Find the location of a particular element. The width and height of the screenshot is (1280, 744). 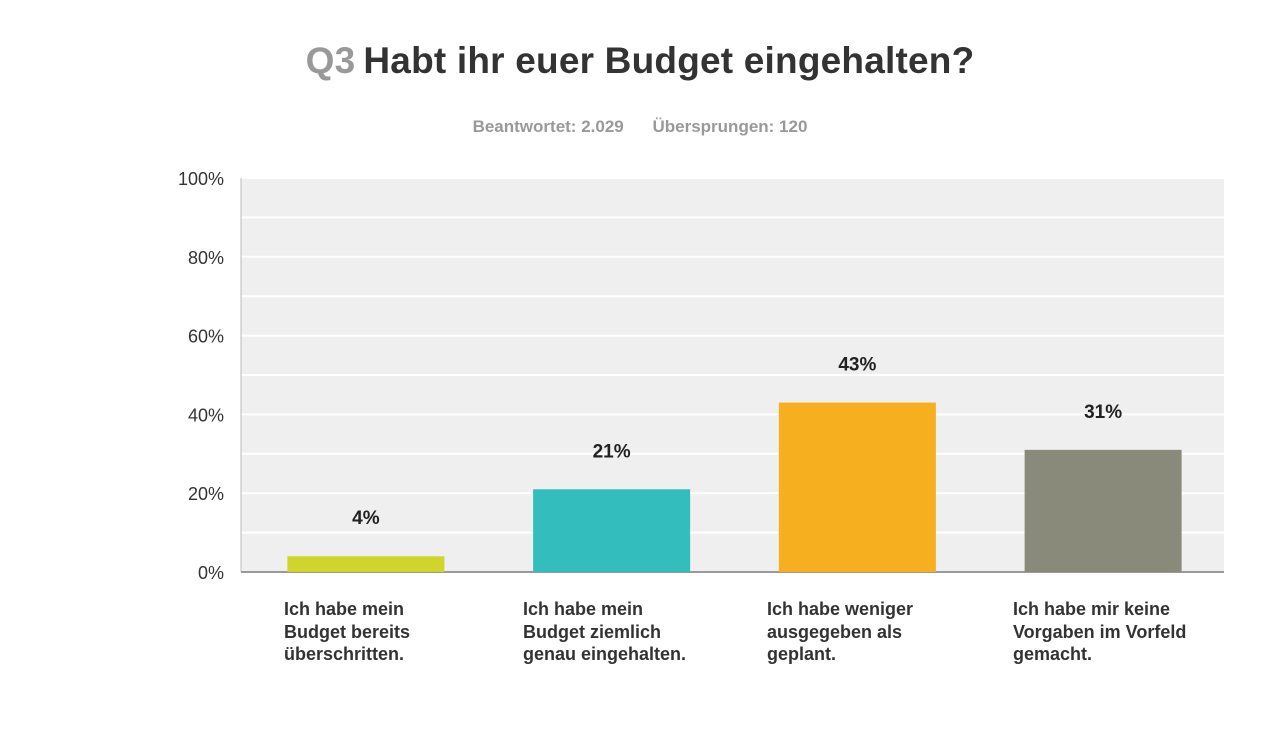

question-title: Q3 Habt ihr euer Budget eingehalten? is located at coordinates (640, 61).